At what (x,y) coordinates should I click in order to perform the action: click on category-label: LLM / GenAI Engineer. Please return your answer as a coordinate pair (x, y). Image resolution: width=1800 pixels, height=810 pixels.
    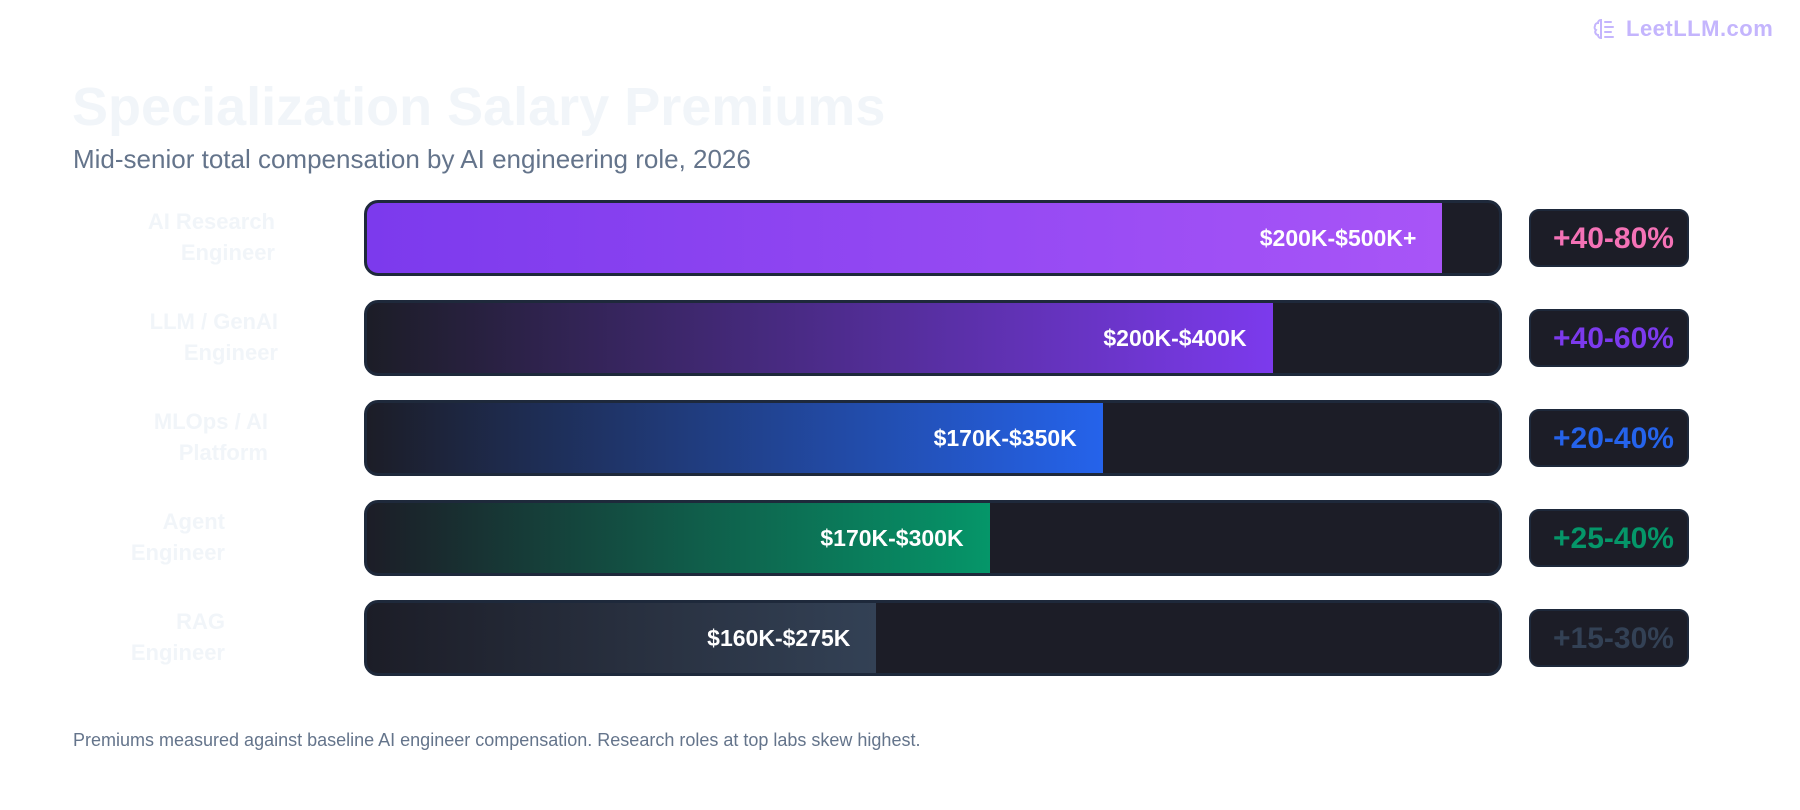
    Looking at the image, I should click on (213, 337).